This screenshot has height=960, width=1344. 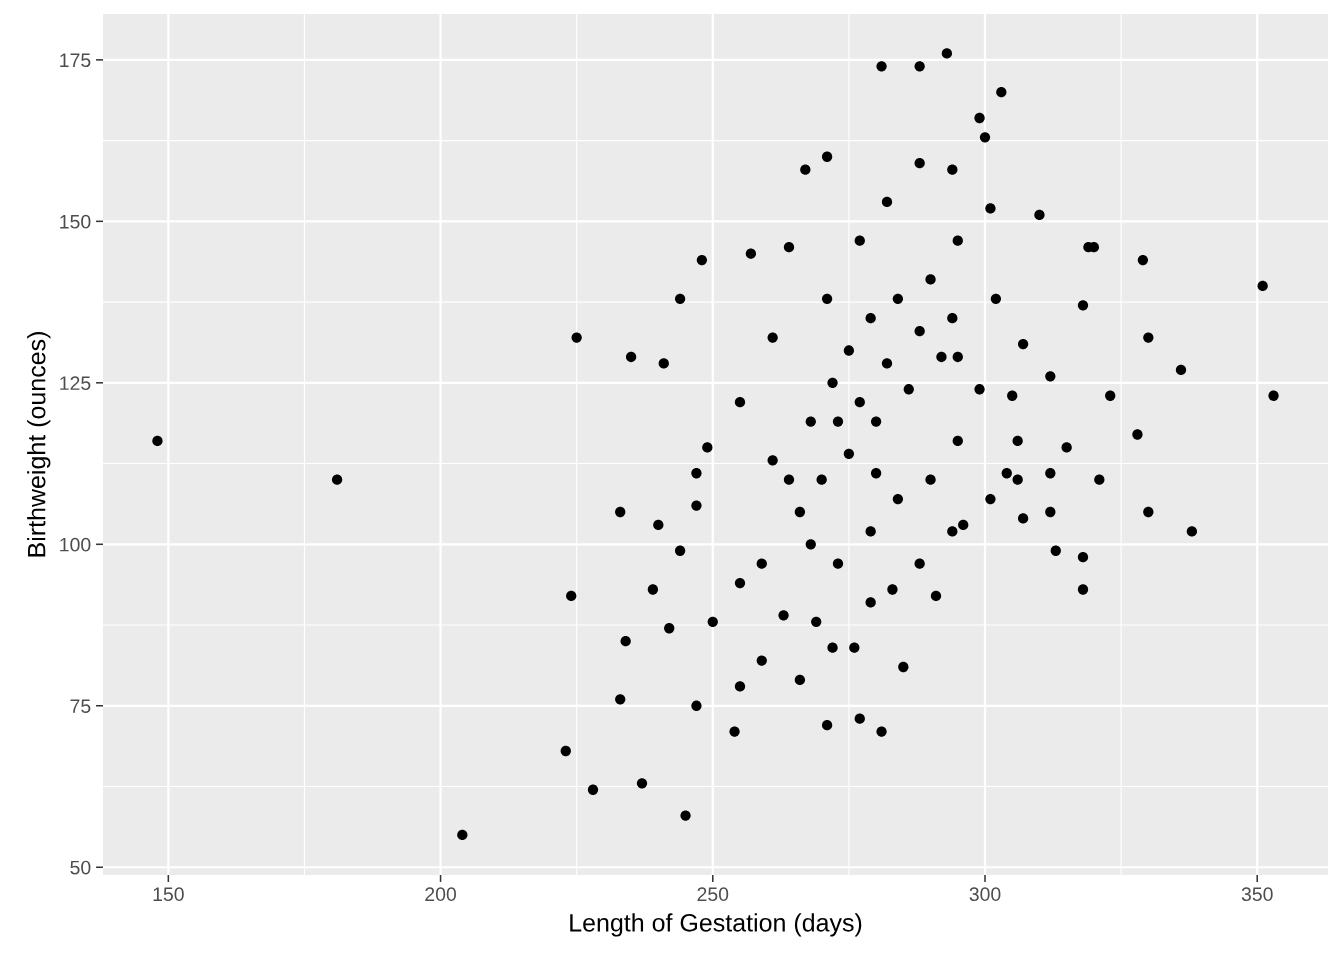 I want to click on x-tick-label: 250, so click(x=713, y=894).